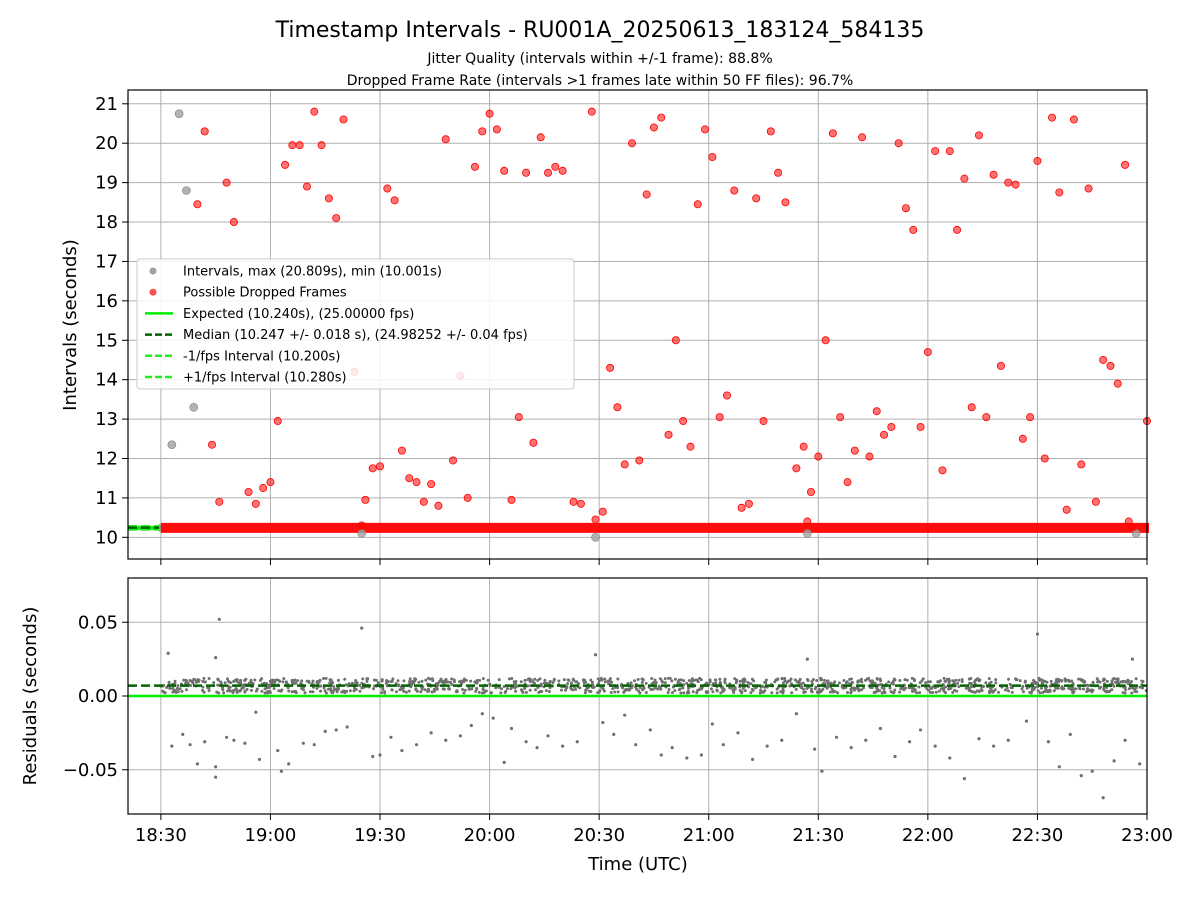 This screenshot has width=1200, height=904. I want to click on x-tick-label: 22:30, so click(1037, 835).